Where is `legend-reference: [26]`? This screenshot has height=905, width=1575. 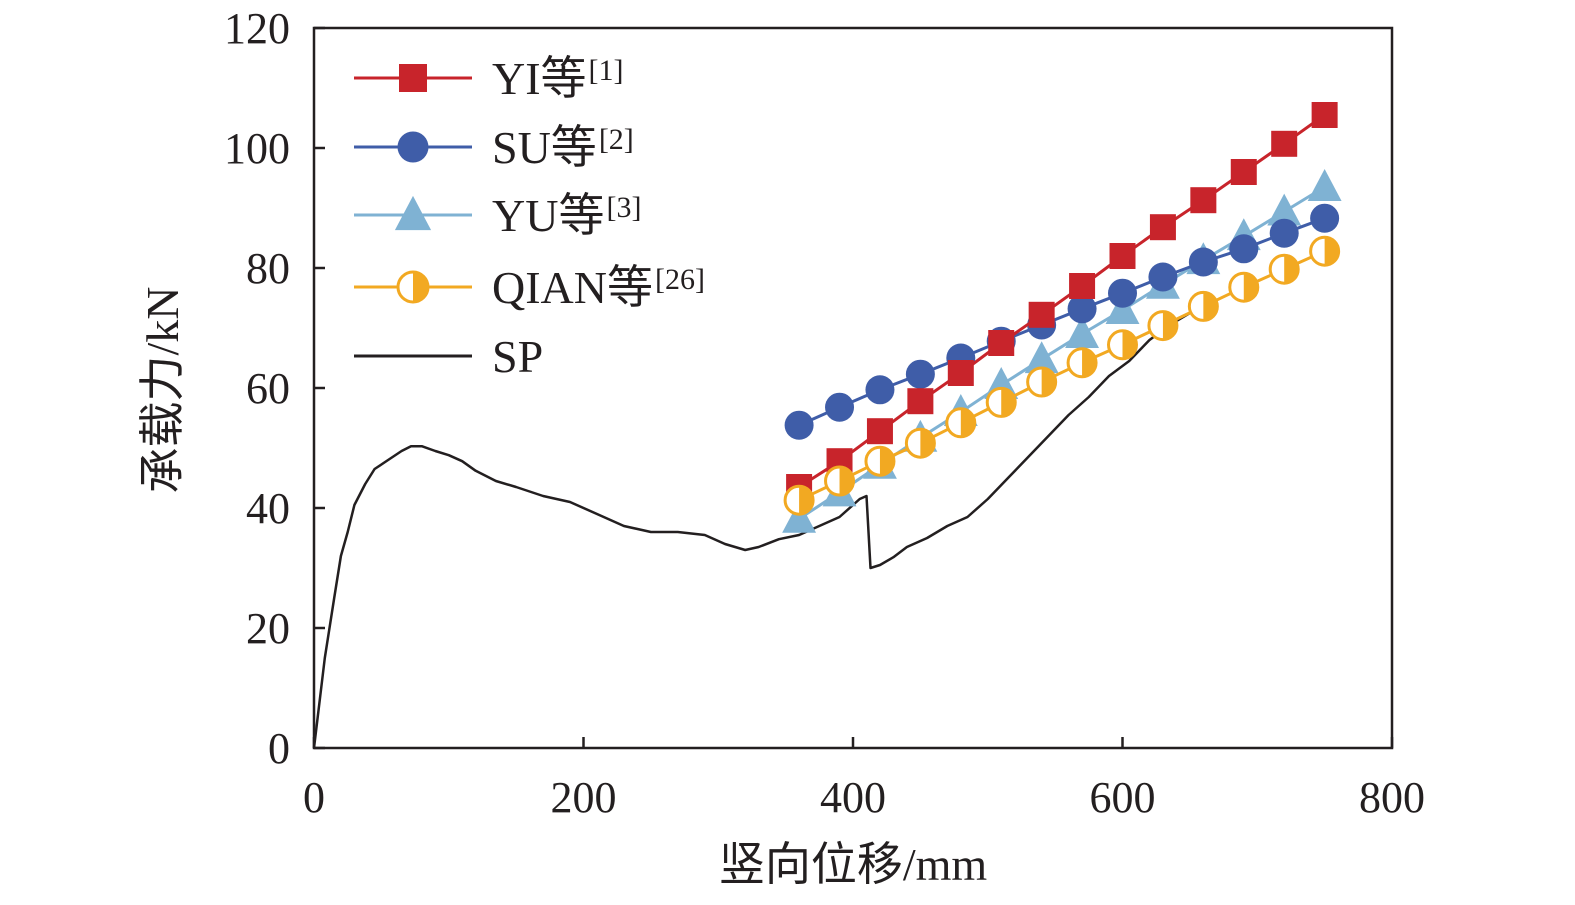 legend-reference: [26] is located at coordinates (680, 279).